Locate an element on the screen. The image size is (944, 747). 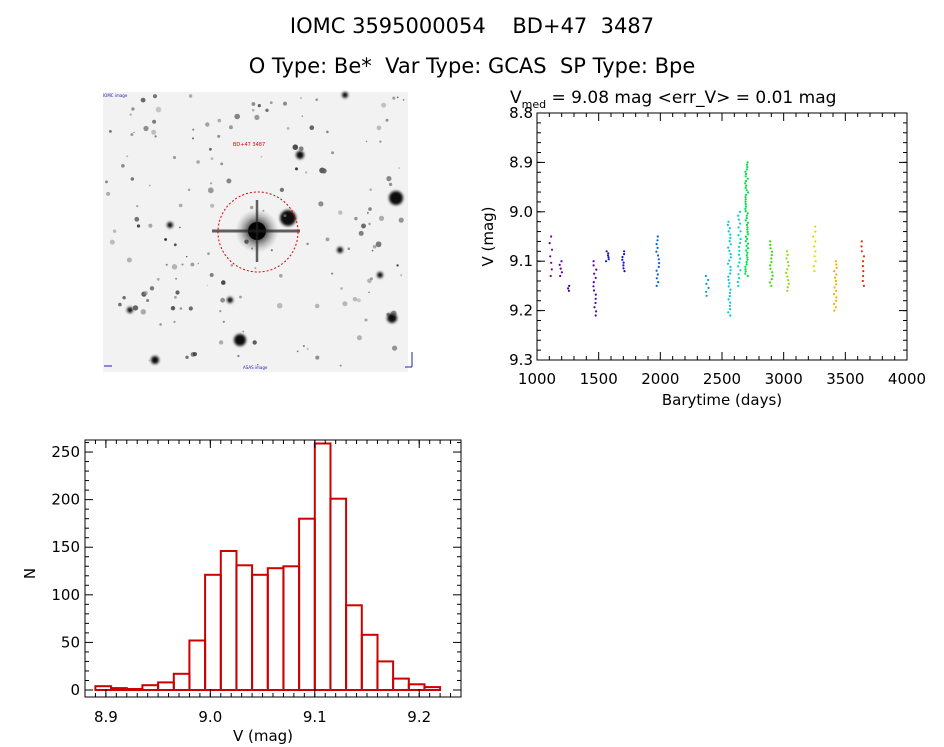
chart-title: IOMC 3595000054 BD+47 3487 is located at coordinates (472, 26).